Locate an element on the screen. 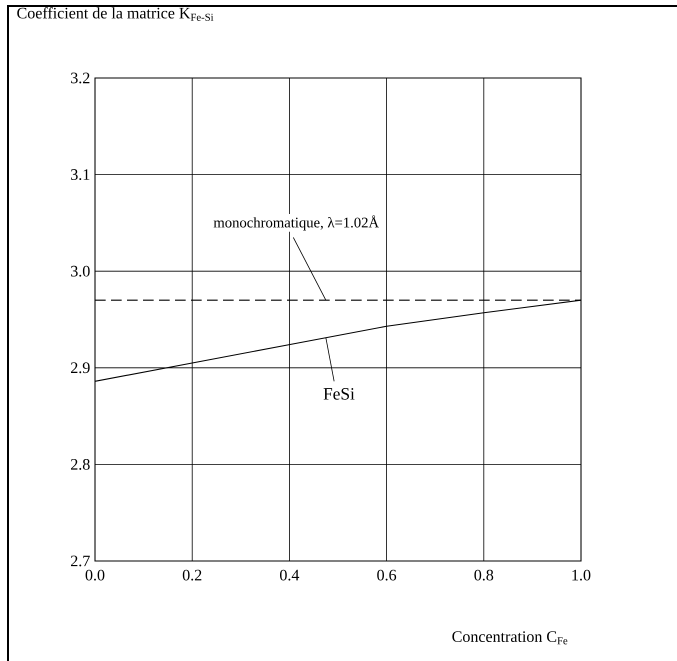  annotation: monochromatique, λ=1.02Å is located at coordinates (296, 222).